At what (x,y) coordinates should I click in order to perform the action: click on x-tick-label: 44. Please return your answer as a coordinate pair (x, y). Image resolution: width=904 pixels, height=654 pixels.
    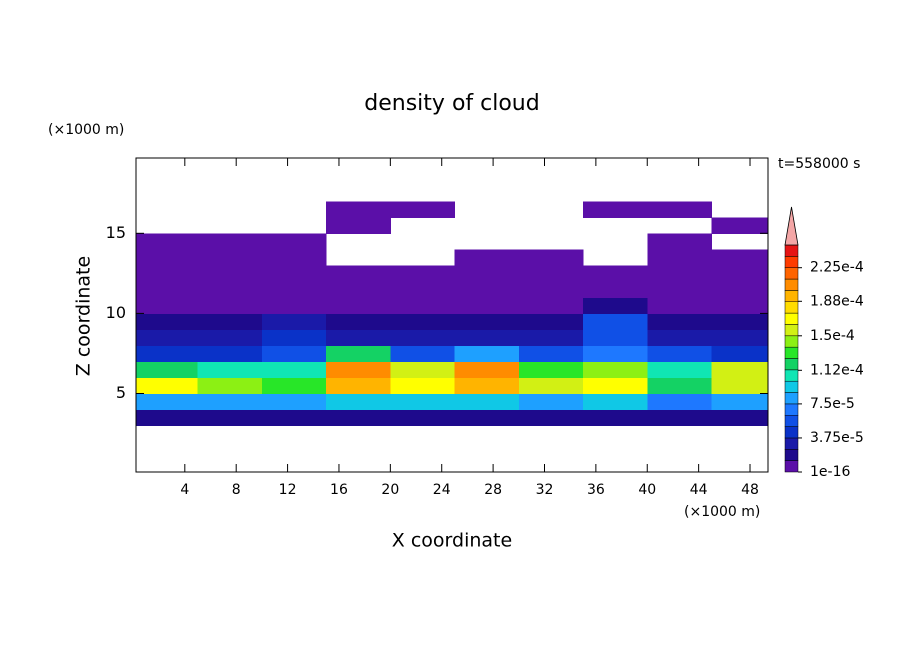
    Looking at the image, I should click on (699, 490).